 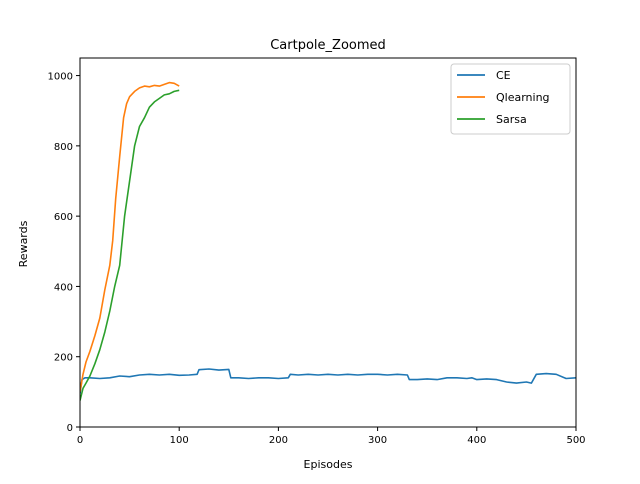 What do you see at coordinates (60, 77) in the screenshot?
I see `y-tick-label: 1000` at bounding box center [60, 77].